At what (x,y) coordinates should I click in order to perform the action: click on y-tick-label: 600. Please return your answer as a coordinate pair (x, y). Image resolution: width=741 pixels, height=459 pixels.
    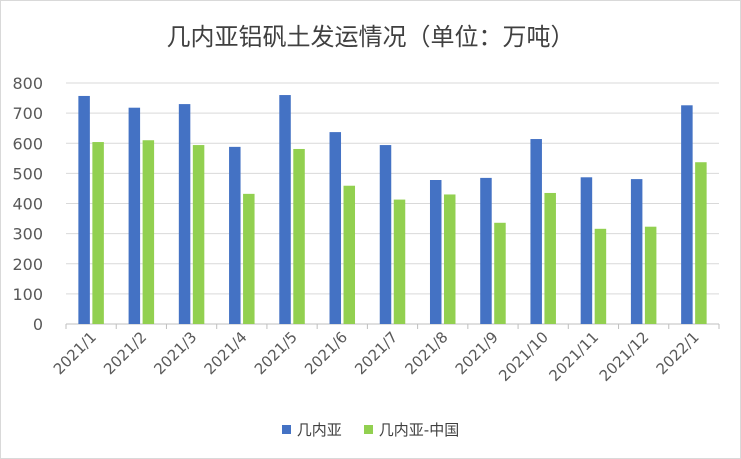
    Looking at the image, I should click on (27, 143).